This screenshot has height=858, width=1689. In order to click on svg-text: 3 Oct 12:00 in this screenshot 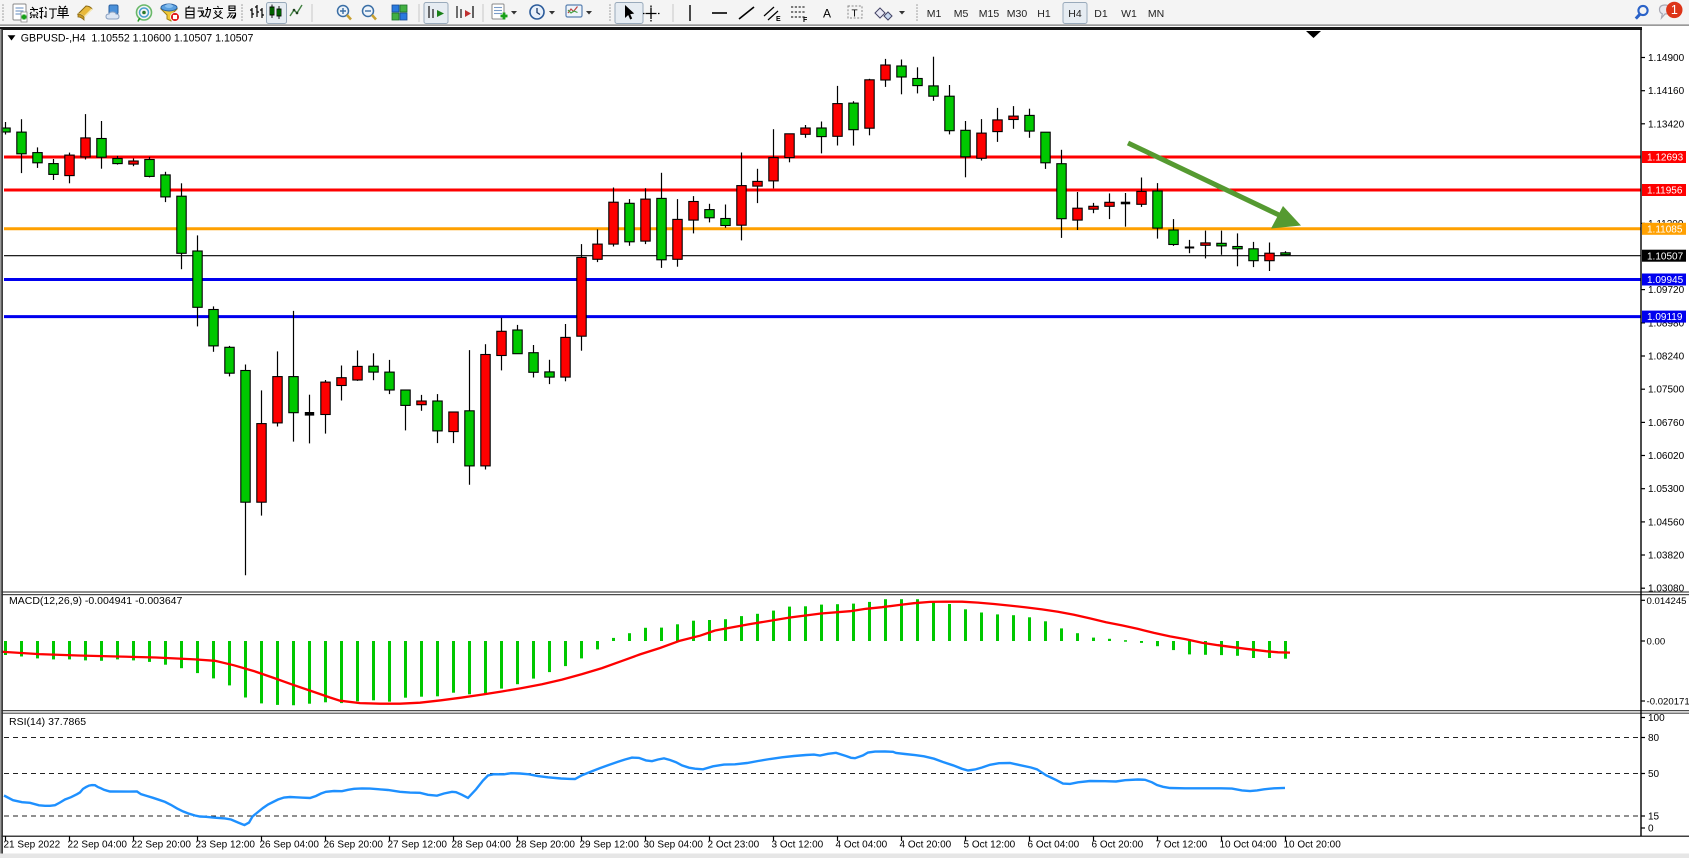, I will do `click(798, 845)`.